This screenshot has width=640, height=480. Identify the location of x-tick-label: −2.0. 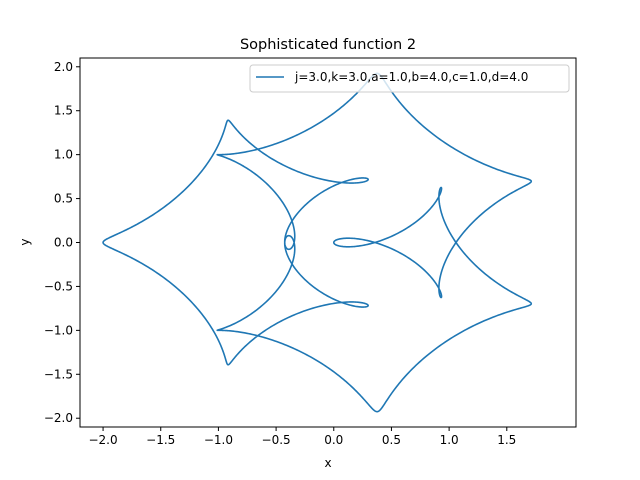
(102, 440).